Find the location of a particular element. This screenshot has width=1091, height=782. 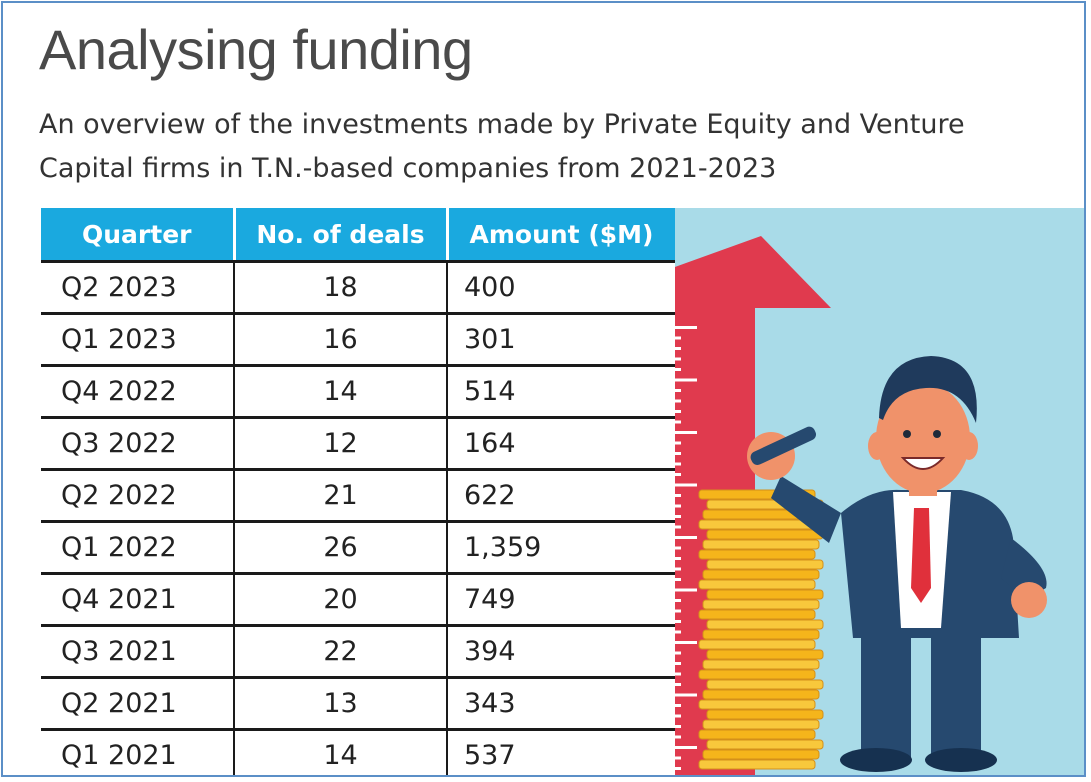

table-row: Q1 2023 16 301 is located at coordinates (358, 340).